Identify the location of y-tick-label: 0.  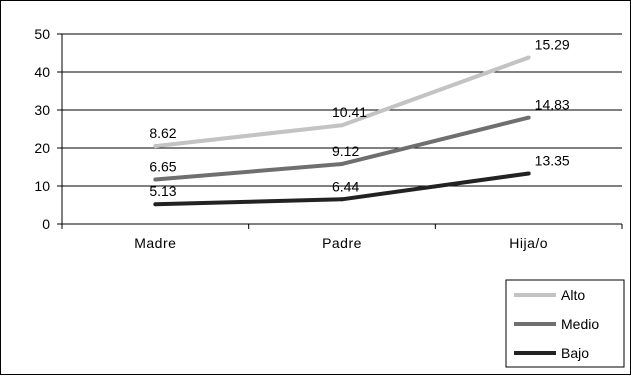
(46, 224).